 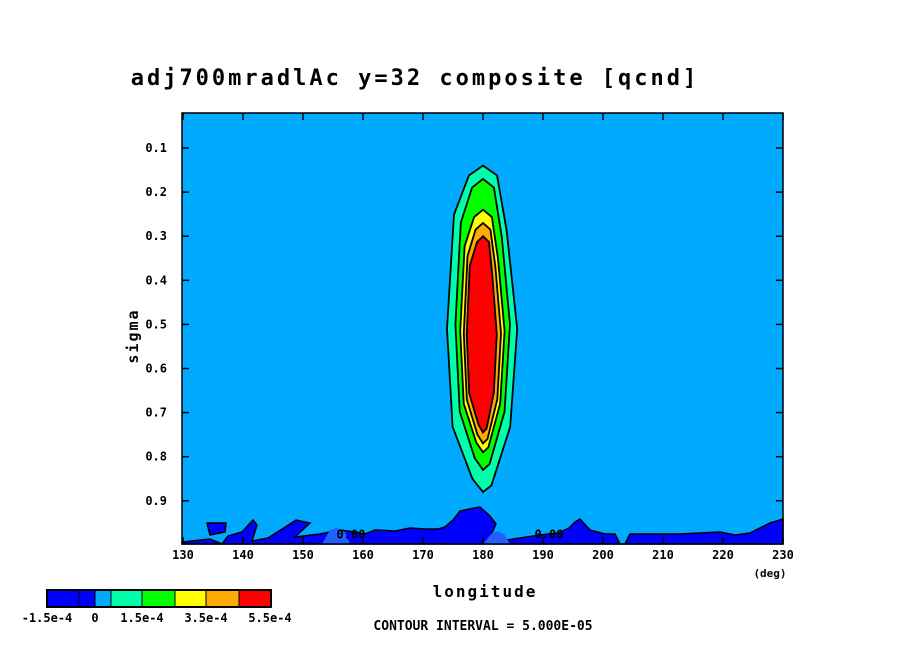 What do you see at coordinates (769, 573) in the screenshot?
I see `x-axis-unit: (deg)` at bounding box center [769, 573].